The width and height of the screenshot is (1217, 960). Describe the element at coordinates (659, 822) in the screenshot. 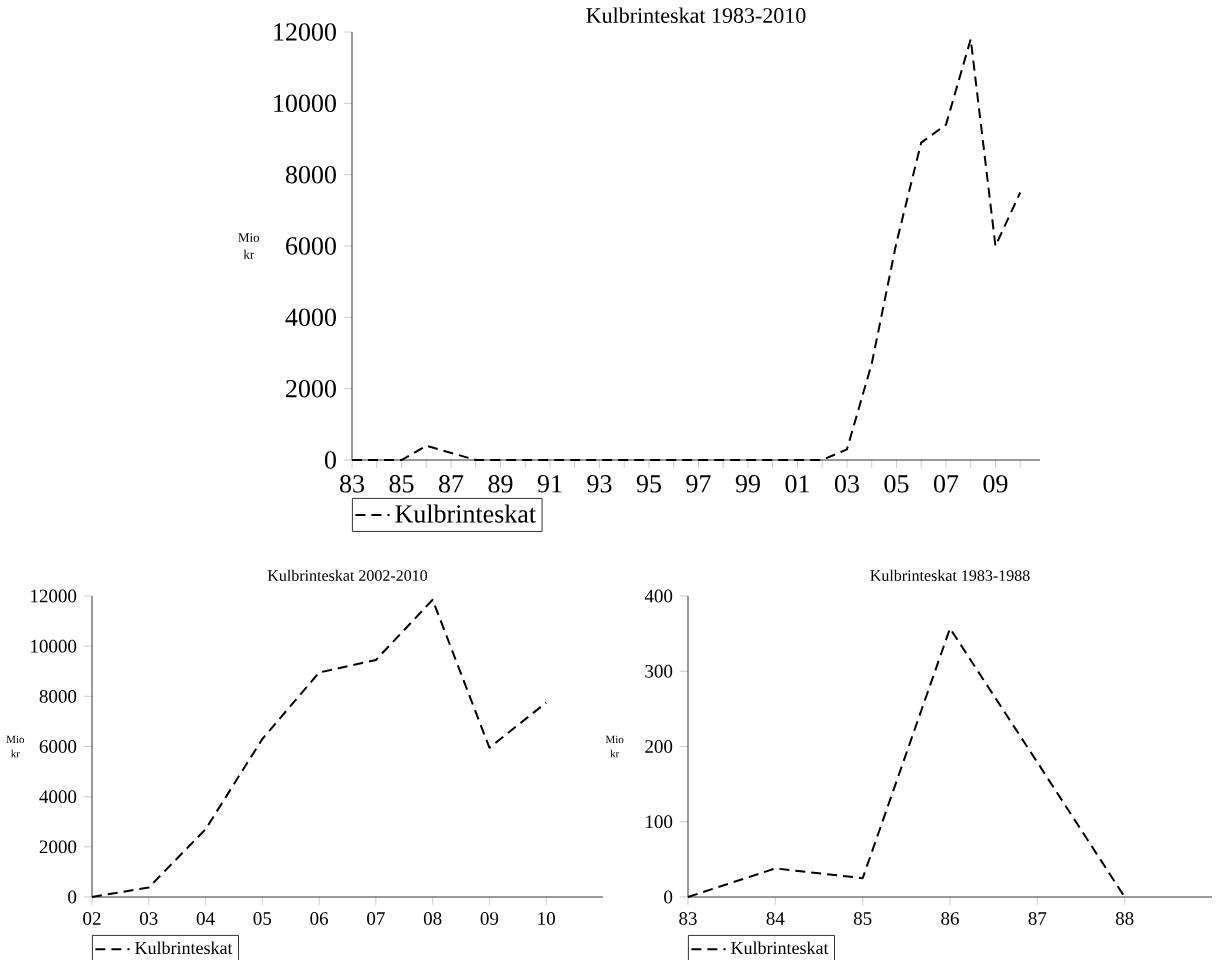

I see `y-tick-label: 100` at that location.